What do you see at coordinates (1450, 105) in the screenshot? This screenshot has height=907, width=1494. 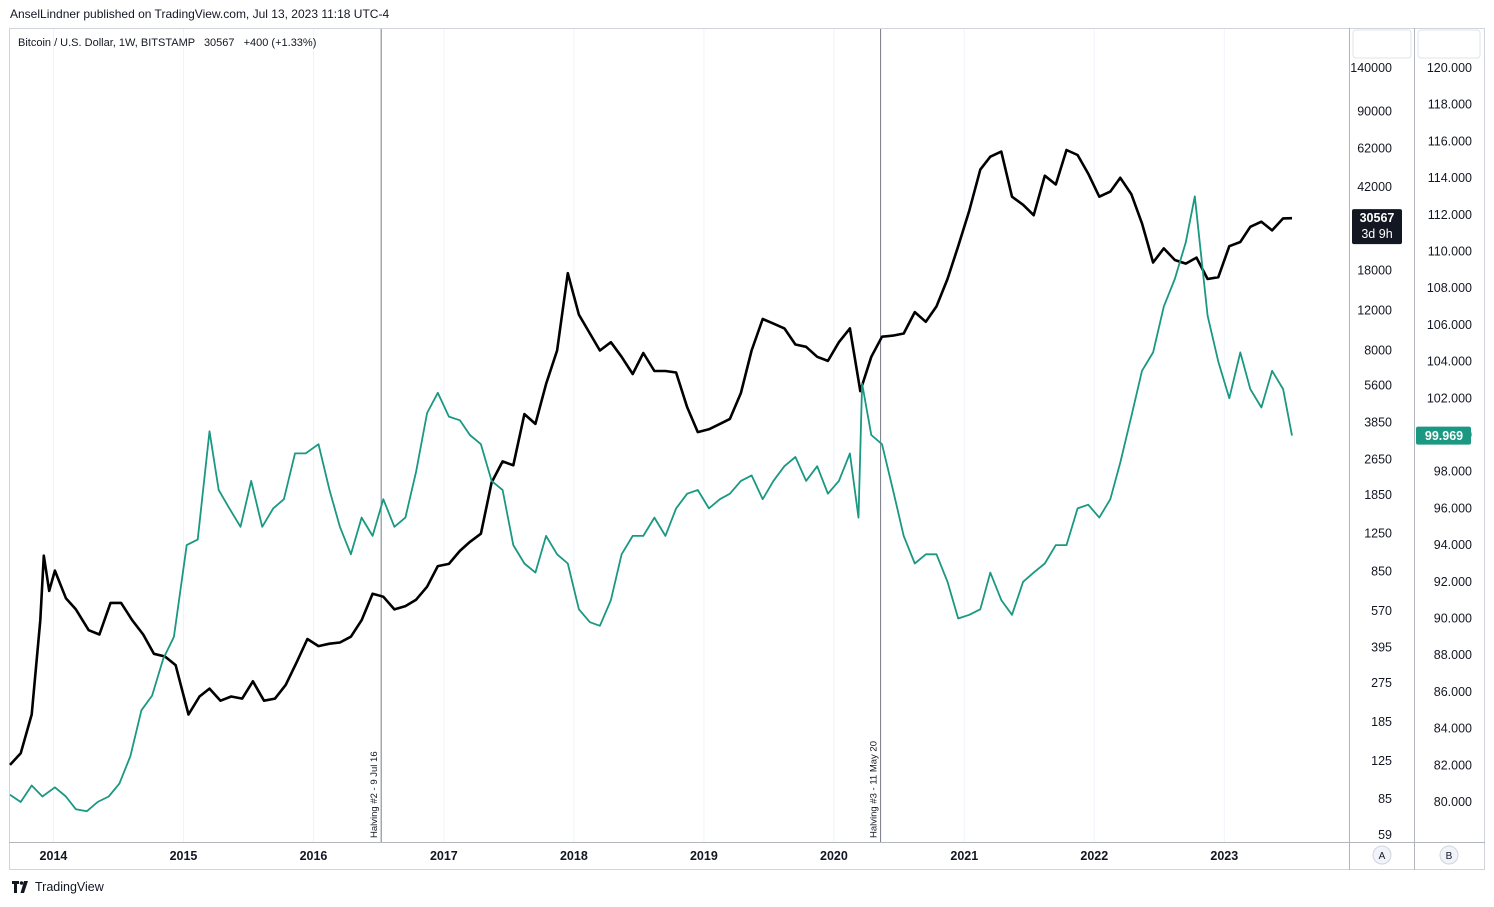 I see `axis-b-tick-118.000: 118.000` at bounding box center [1450, 105].